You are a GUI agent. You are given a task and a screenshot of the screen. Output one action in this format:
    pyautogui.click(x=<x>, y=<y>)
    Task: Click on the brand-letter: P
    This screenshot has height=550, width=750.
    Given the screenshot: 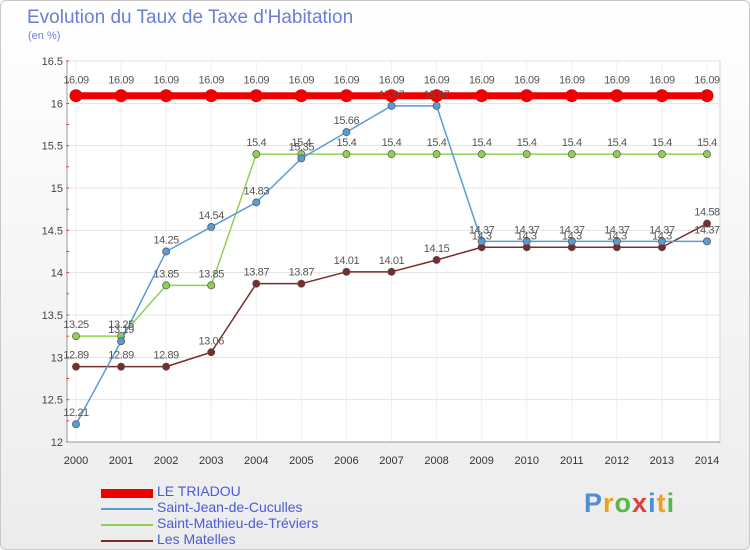 What is the action you would take?
    pyautogui.click(x=594, y=503)
    